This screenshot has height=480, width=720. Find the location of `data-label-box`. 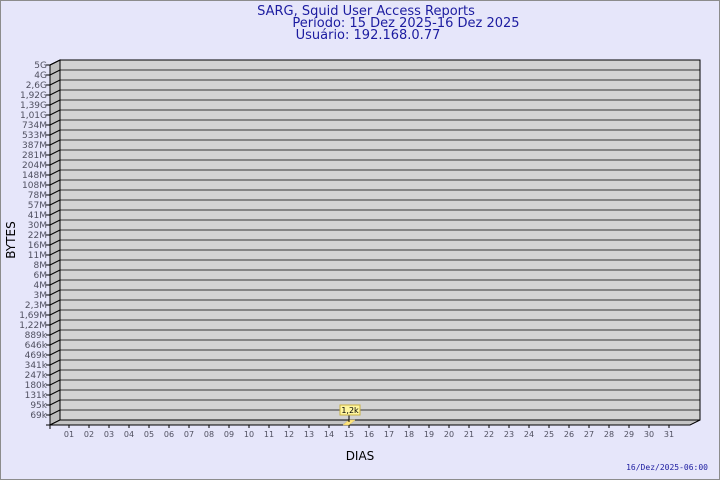

data-label-box is located at coordinates (350, 410).